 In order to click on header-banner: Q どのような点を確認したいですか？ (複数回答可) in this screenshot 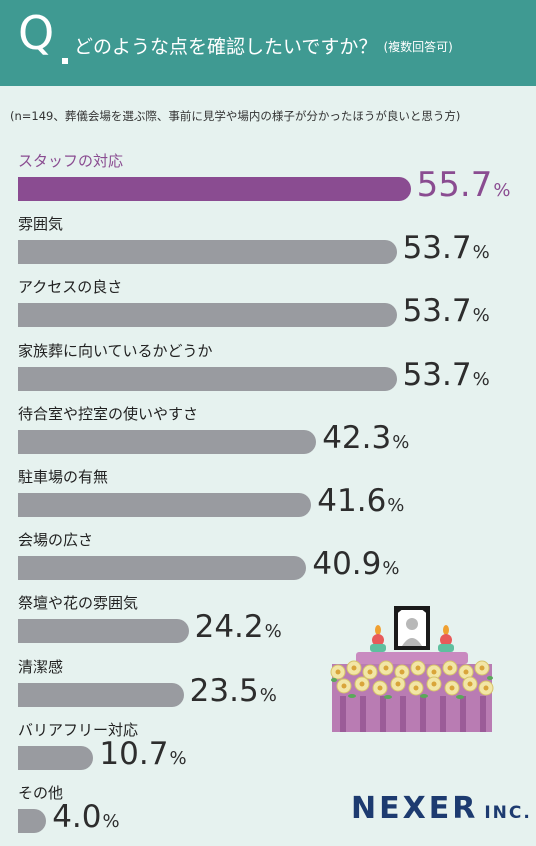, I will do `click(268, 43)`.